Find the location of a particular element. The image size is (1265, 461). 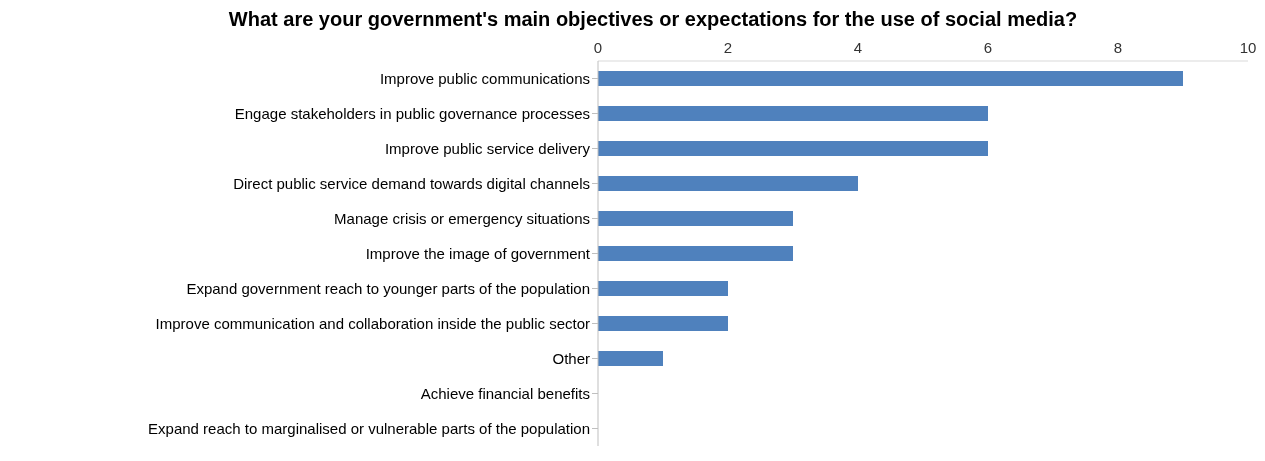

x-tick-label: 0 is located at coordinates (598, 47).